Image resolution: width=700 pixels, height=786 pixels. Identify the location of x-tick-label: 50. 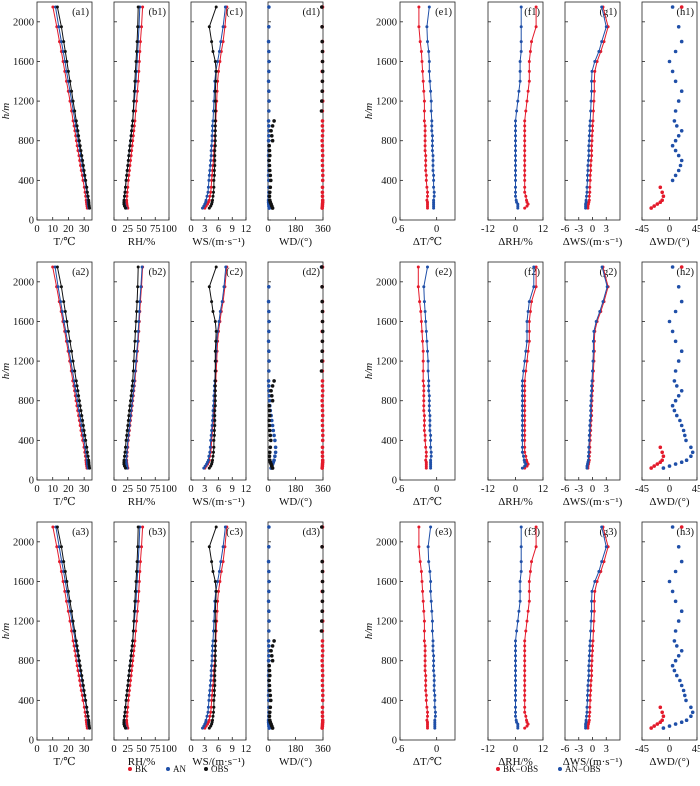
(141, 749).